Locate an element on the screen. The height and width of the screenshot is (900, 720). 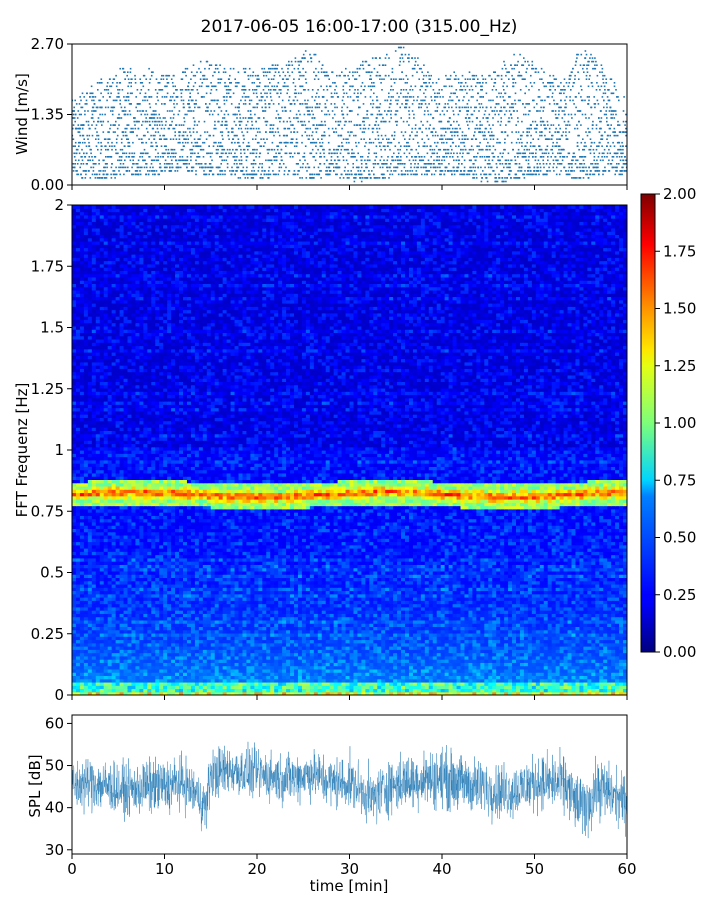
spectrogram-y-tick-label: 2 is located at coordinates (59, 205).